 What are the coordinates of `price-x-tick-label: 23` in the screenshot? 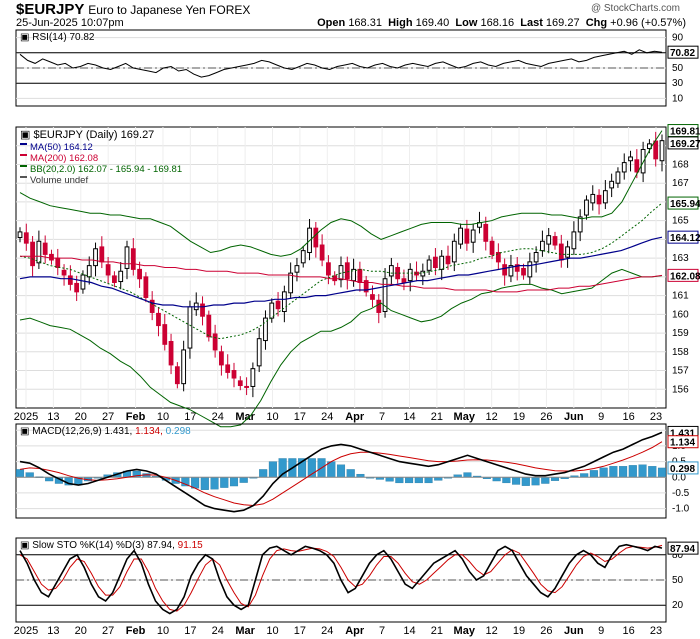 It's located at (656, 417).